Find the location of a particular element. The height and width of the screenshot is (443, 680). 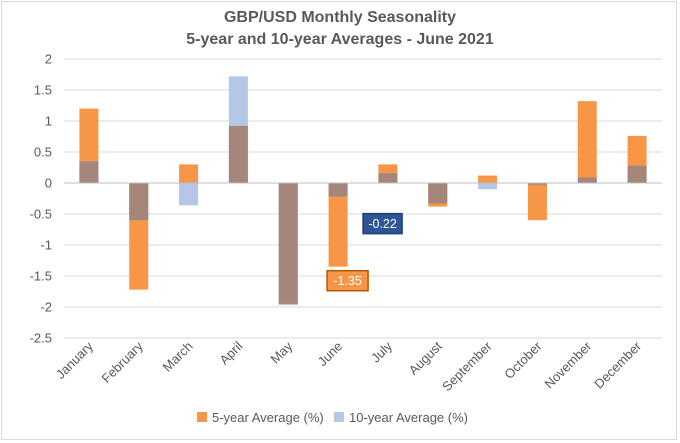

x-tick-label: November is located at coordinates (567, 364).